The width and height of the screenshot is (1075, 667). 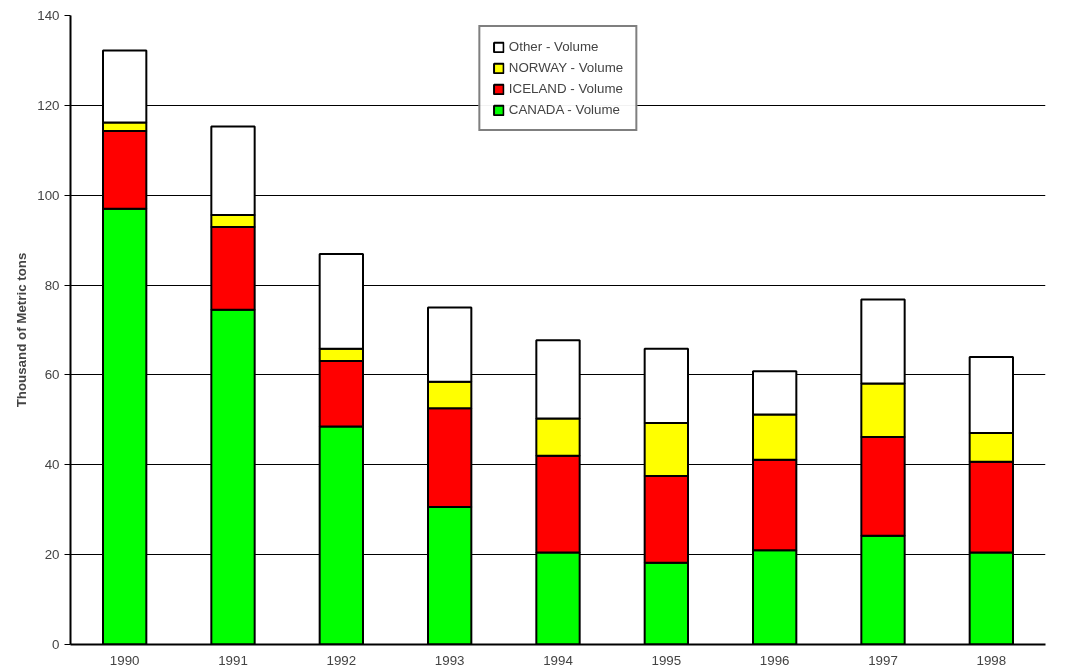 What do you see at coordinates (566, 67) in the screenshot?
I see `legend-label: NORWAY - Volume` at bounding box center [566, 67].